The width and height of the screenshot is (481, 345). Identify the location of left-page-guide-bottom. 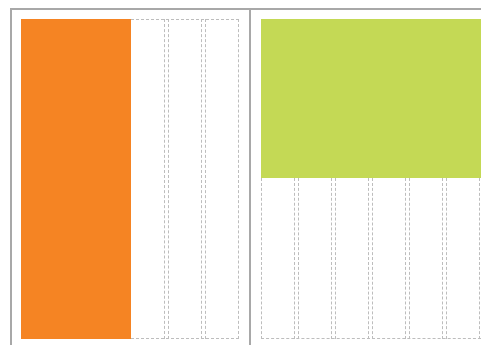
(185, 338).